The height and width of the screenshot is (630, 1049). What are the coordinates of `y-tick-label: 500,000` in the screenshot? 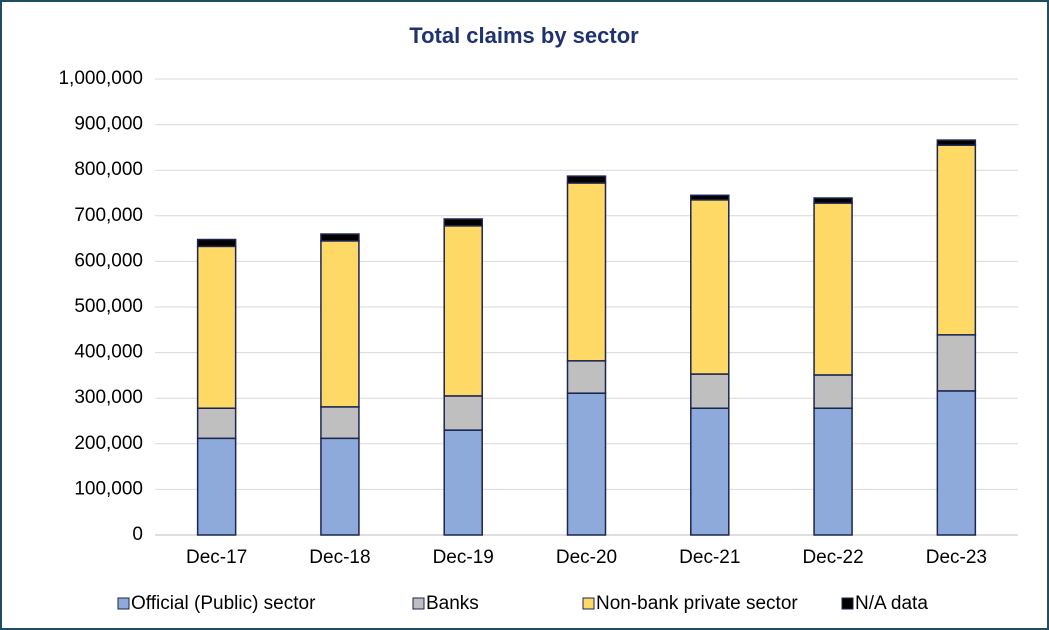 It's located at (108, 306).